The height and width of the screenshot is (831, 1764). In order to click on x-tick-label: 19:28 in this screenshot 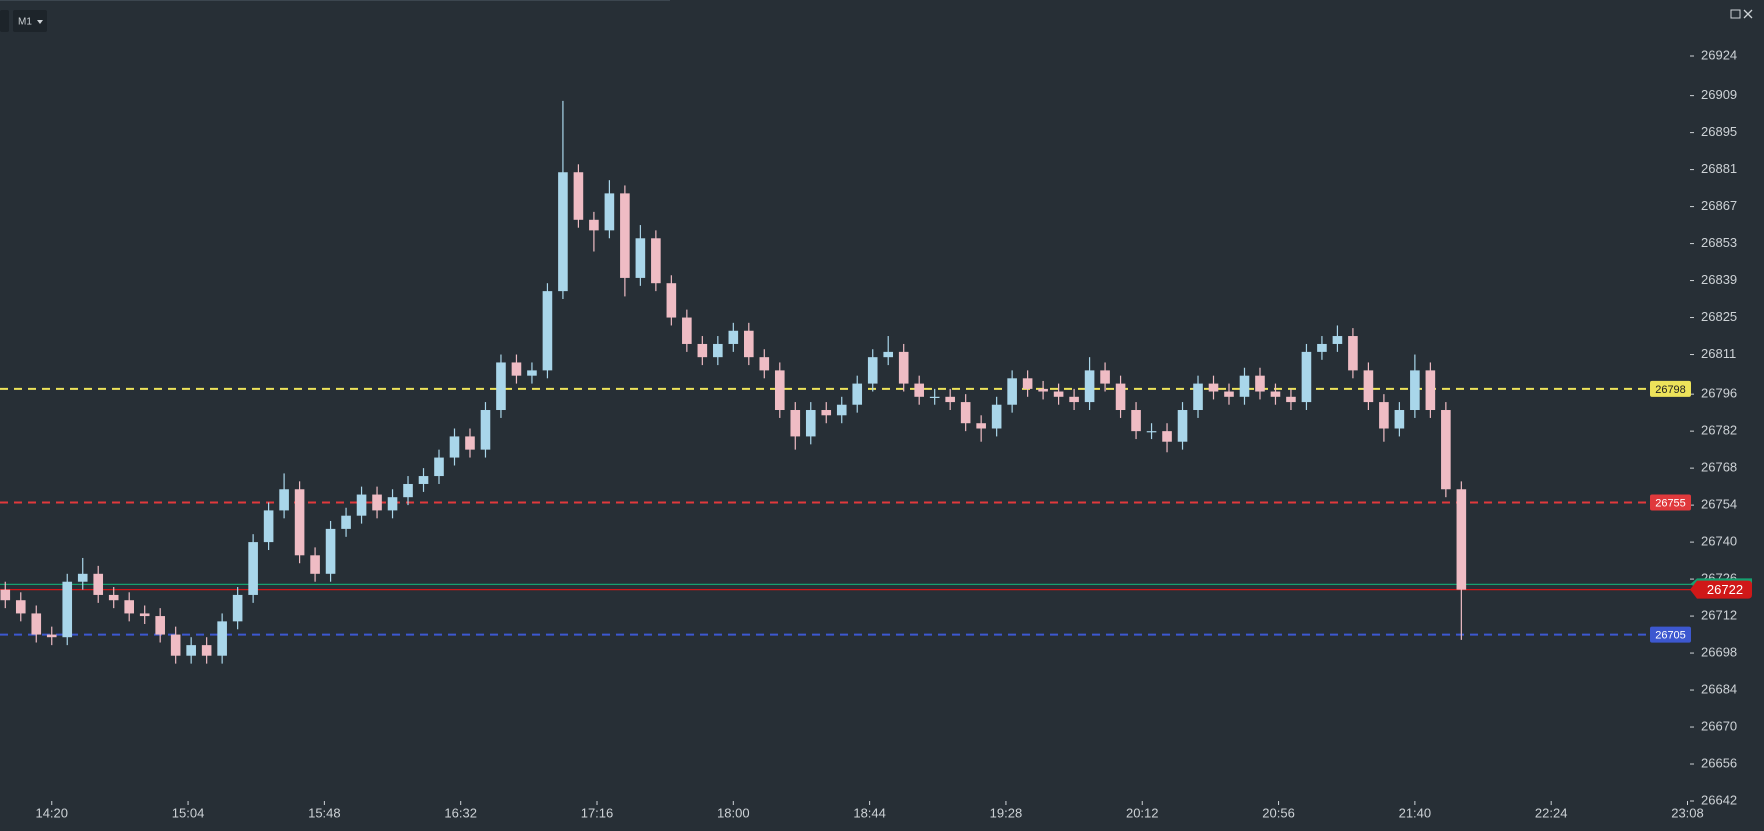, I will do `click(1006, 812)`.